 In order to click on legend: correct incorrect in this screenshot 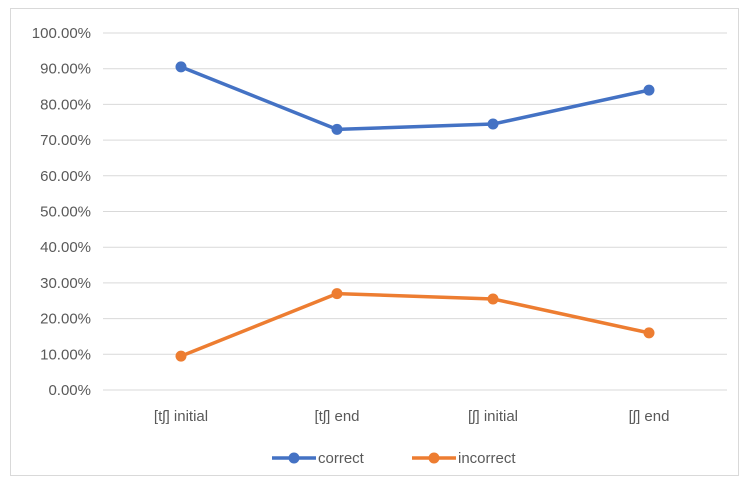, I will do `click(394, 458)`.